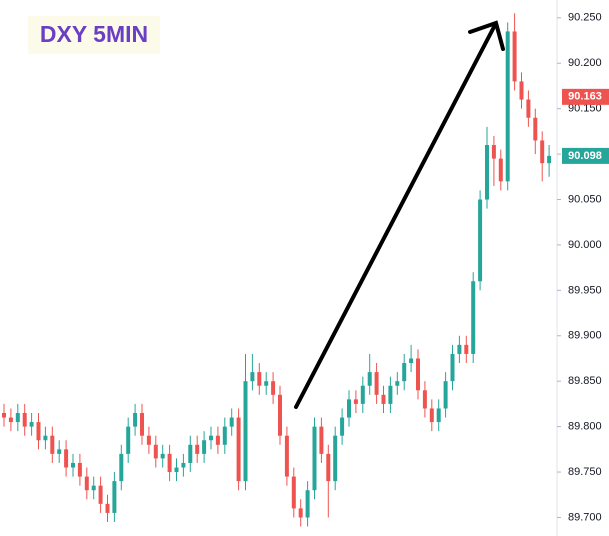 This screenshot has height=536, width=609. Describe the element at coordinates (585, 199) in the screenshot. I see `y-tick-label: 90.050` at that location.